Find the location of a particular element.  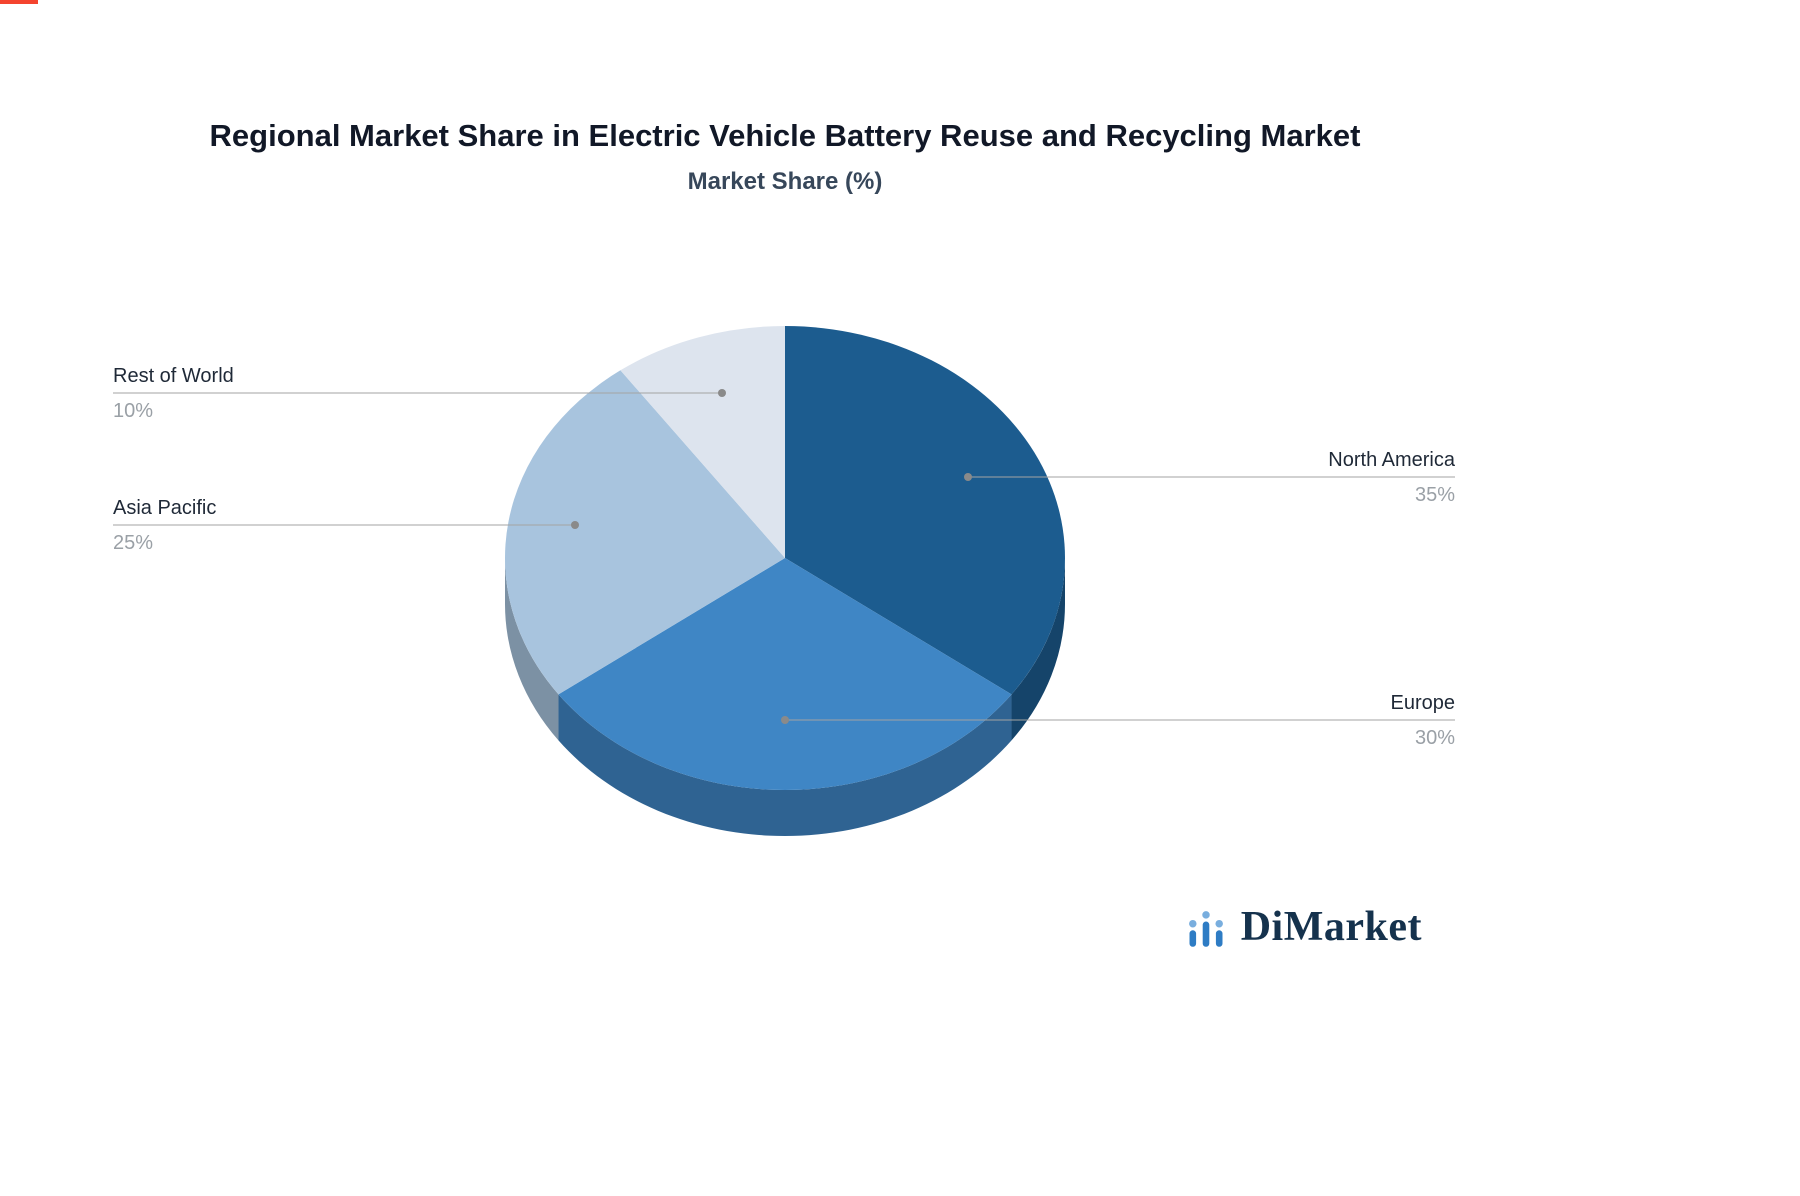

slice-label-europe: Europe 30% is located at coordinates (1423, 720).